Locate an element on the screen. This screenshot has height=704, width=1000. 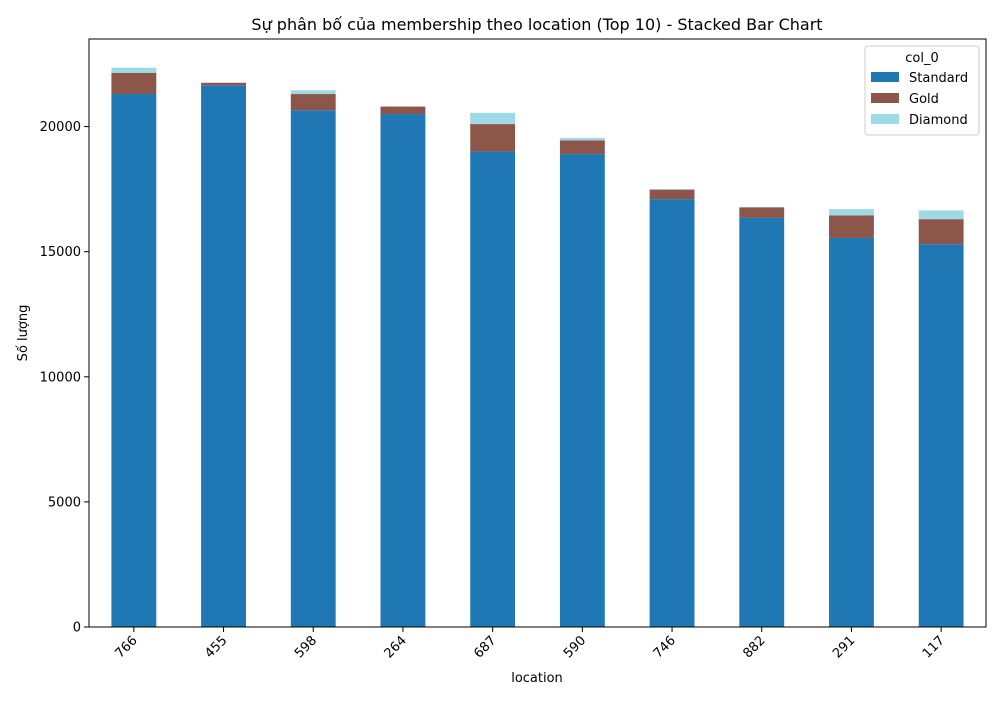
y-tick-label: 10000 is located at coordinates (60, 377).